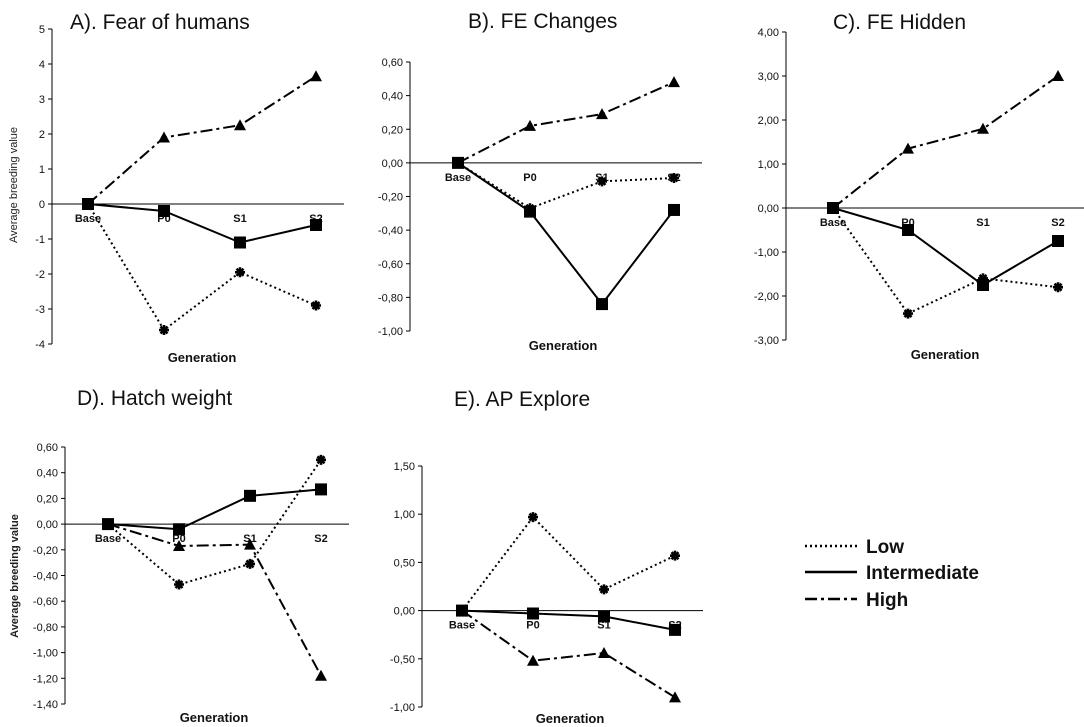  I want to click on y-tick-label: 2,00, so click(768, 121).